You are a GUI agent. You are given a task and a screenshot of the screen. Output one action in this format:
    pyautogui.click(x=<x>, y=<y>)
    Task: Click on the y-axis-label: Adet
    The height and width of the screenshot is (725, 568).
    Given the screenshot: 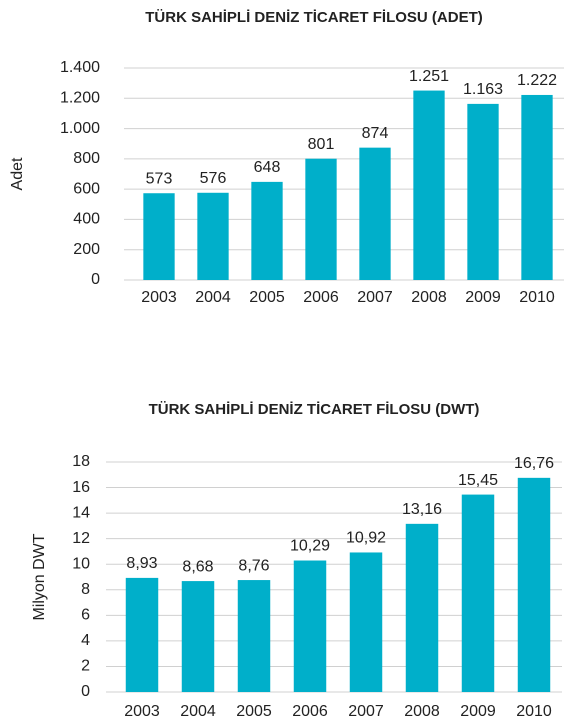 What is the action you would take?
    pyautogui.click(x=17, y=173)
    